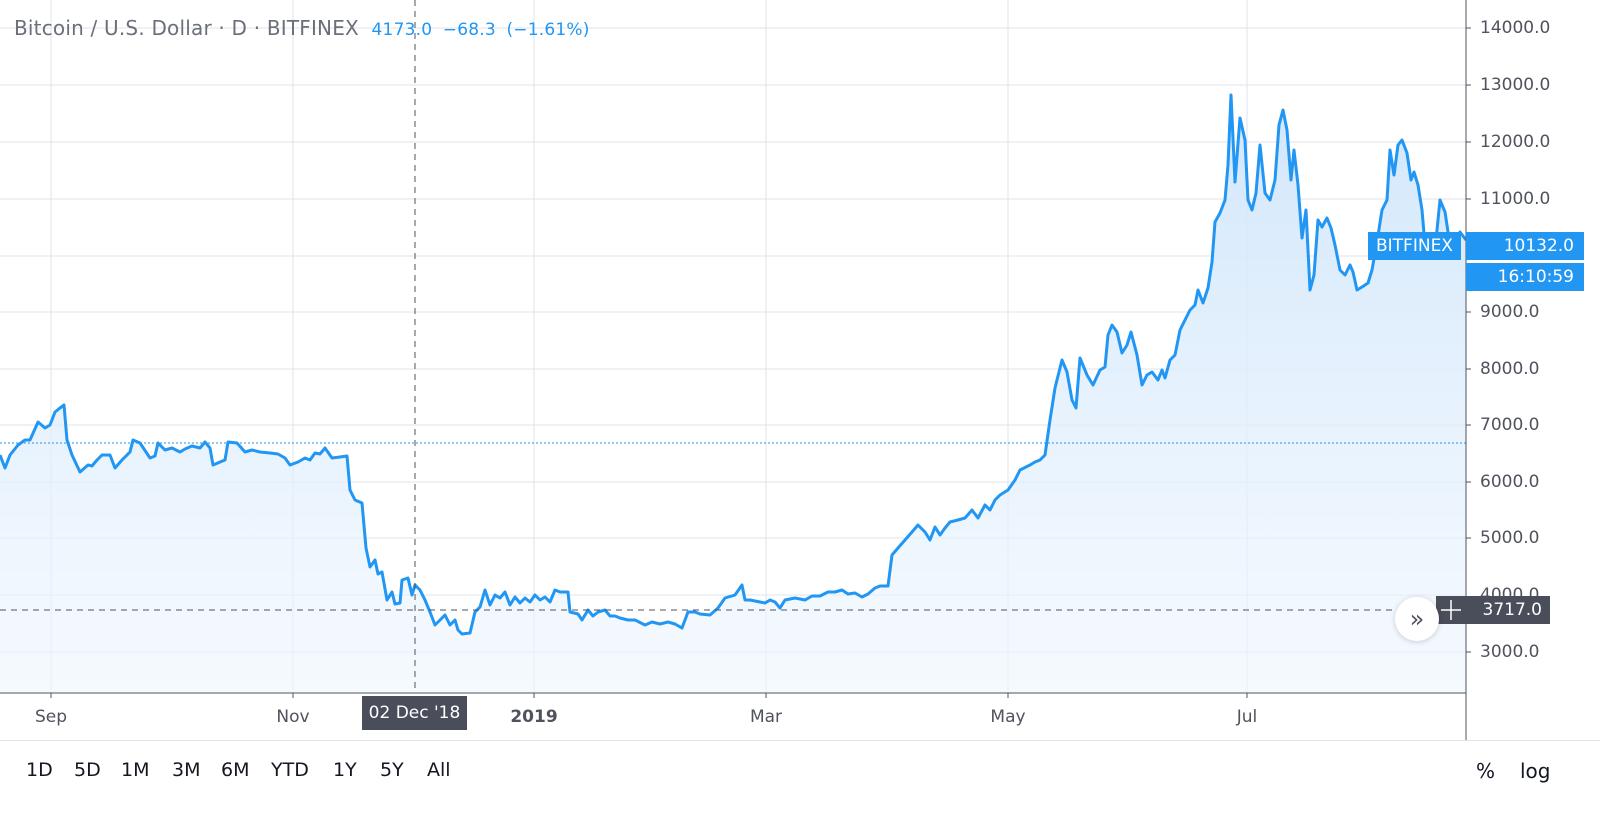 This screenshot has height=816, width=1600. I want to click on crosshair-date-label: 02 Dec '18, so click(414, 713).